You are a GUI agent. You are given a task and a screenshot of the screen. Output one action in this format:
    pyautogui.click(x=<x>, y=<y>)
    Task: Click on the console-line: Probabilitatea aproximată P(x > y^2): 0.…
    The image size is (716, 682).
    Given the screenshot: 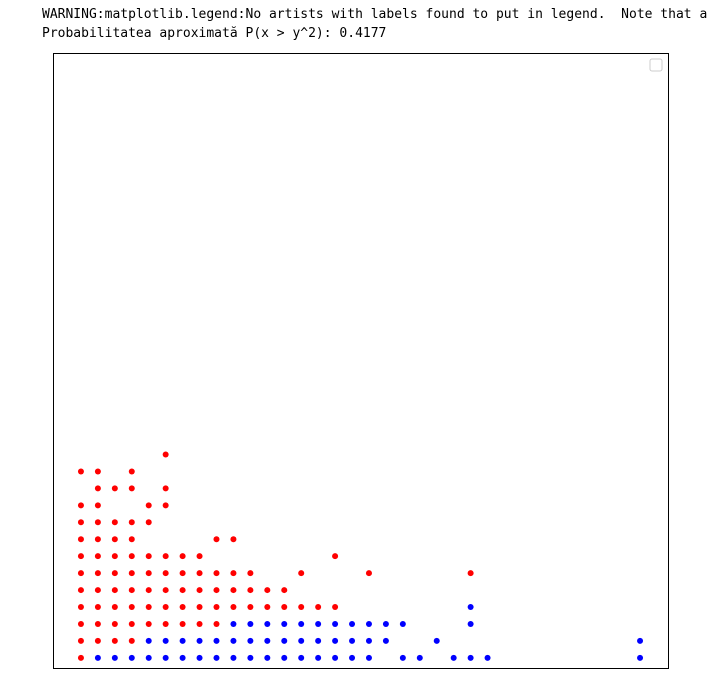 What is the action you would take?
    pyautogui.click(x=214, y=33)
    